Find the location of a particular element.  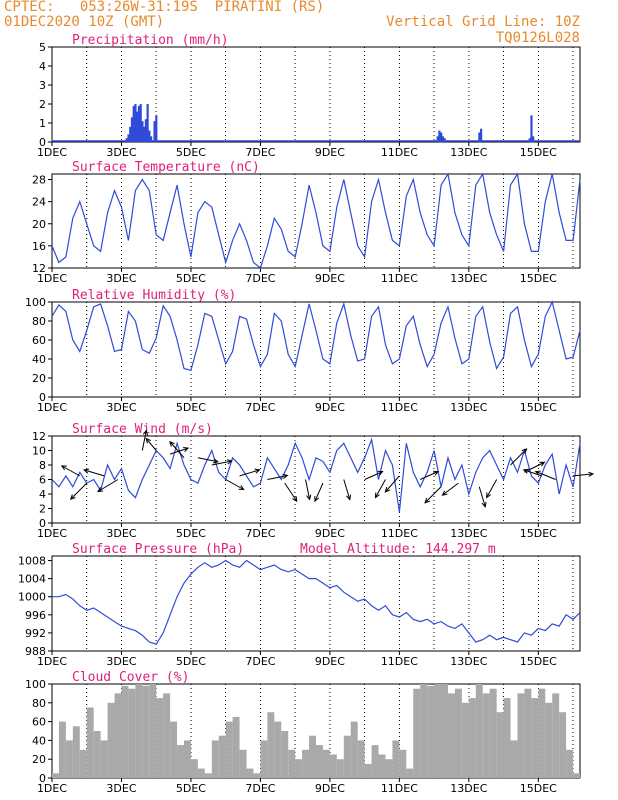

temp-frame is located at coordinates (316, 221).